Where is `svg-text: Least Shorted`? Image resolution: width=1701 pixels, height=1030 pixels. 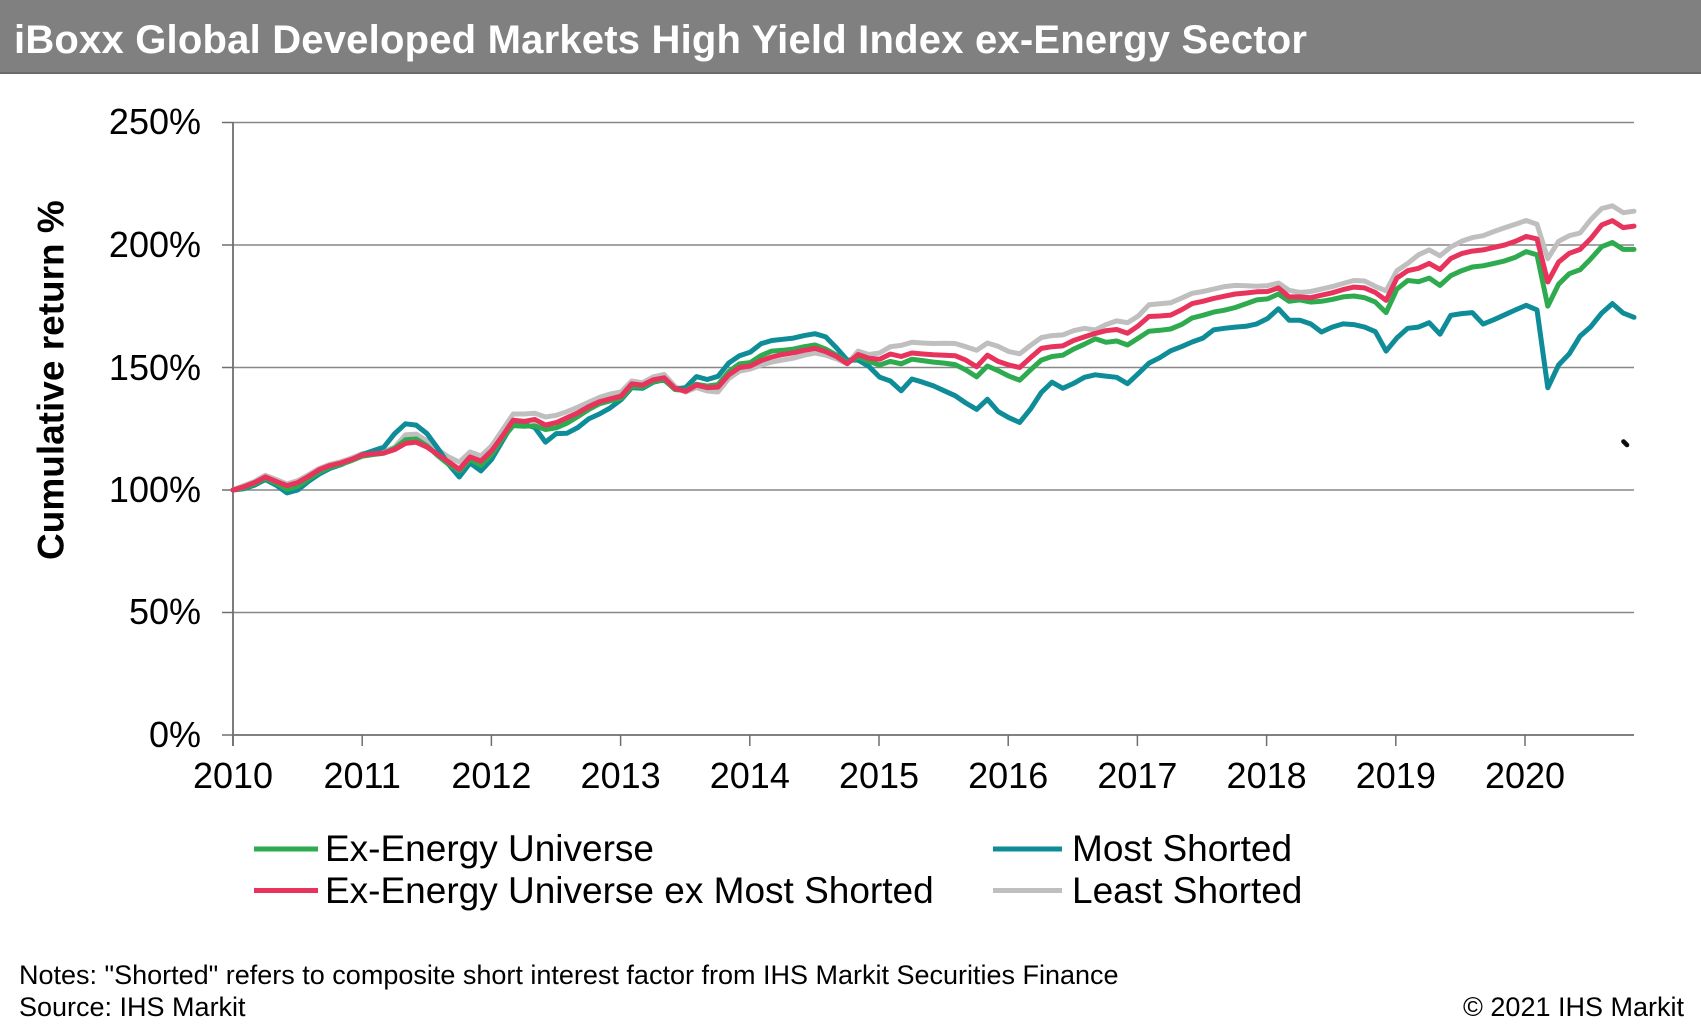 svg-text: Least Shorted is located at coordinates (1187, 890).